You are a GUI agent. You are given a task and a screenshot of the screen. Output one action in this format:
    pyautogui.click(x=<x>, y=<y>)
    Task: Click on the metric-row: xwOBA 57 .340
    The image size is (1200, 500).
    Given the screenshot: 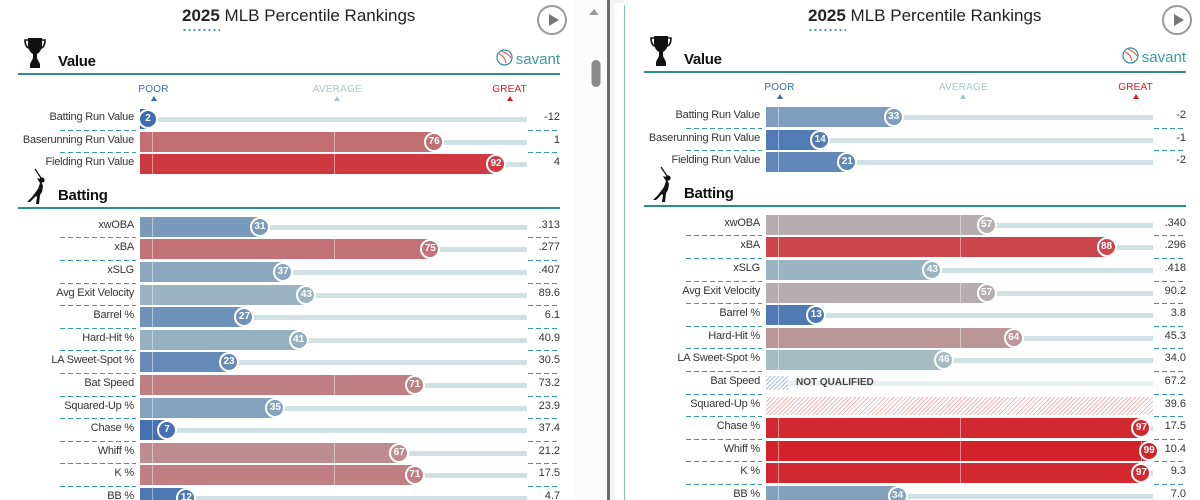 What is the action you would take?
    pyautogui.click(x=955, y=224)
    